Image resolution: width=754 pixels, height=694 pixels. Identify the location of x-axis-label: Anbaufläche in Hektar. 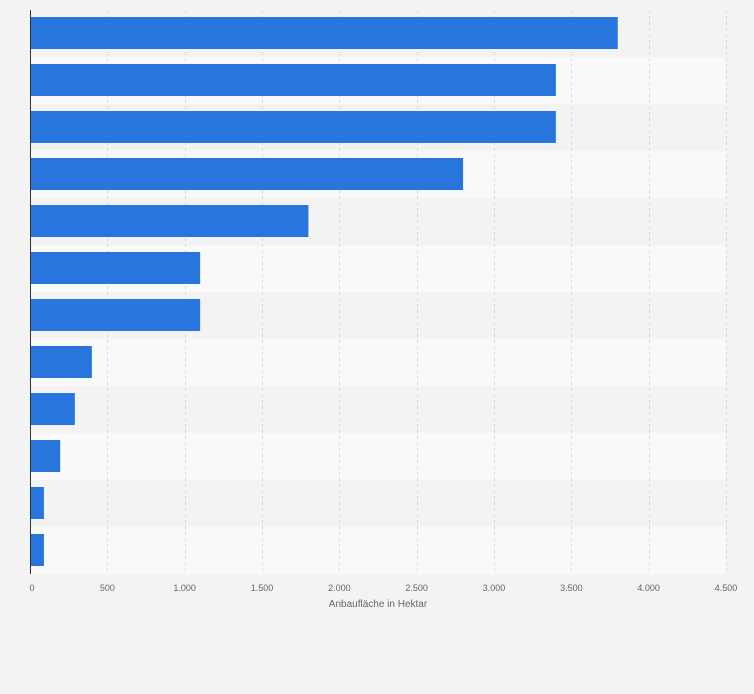
(378, 604).